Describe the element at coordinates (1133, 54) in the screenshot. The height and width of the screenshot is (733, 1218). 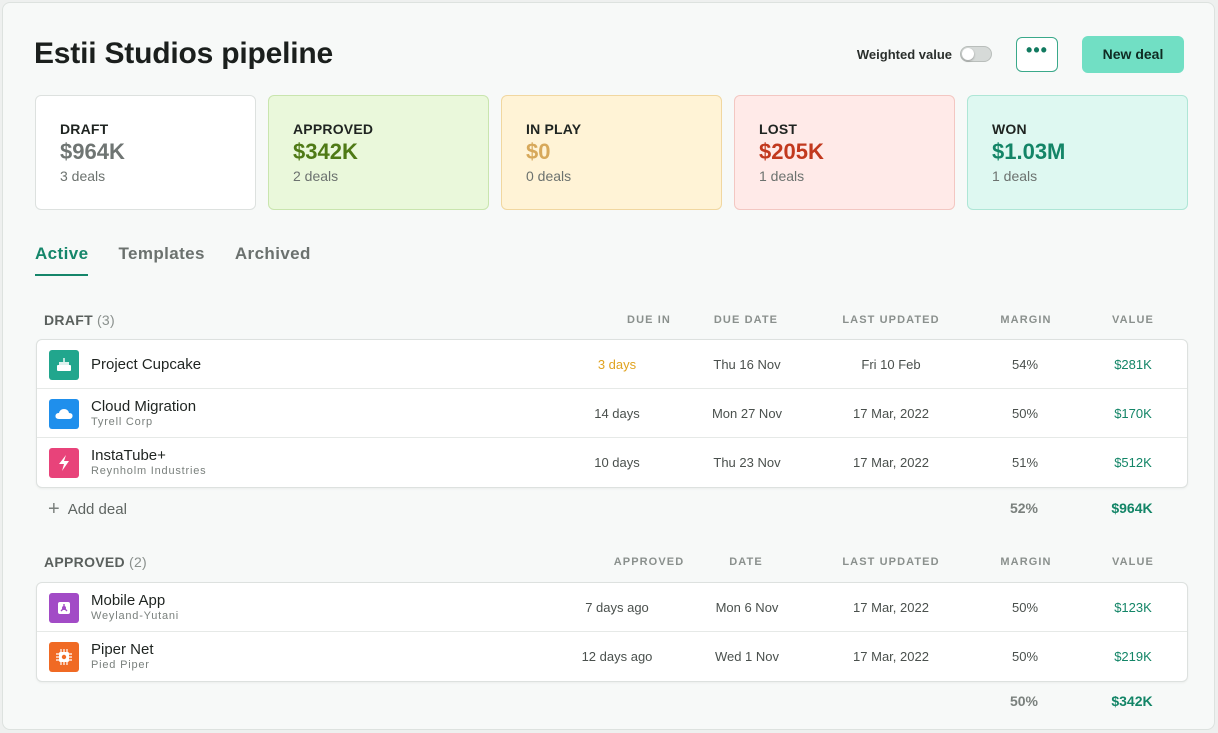
I see `new-deal-button: New deal` at that location.